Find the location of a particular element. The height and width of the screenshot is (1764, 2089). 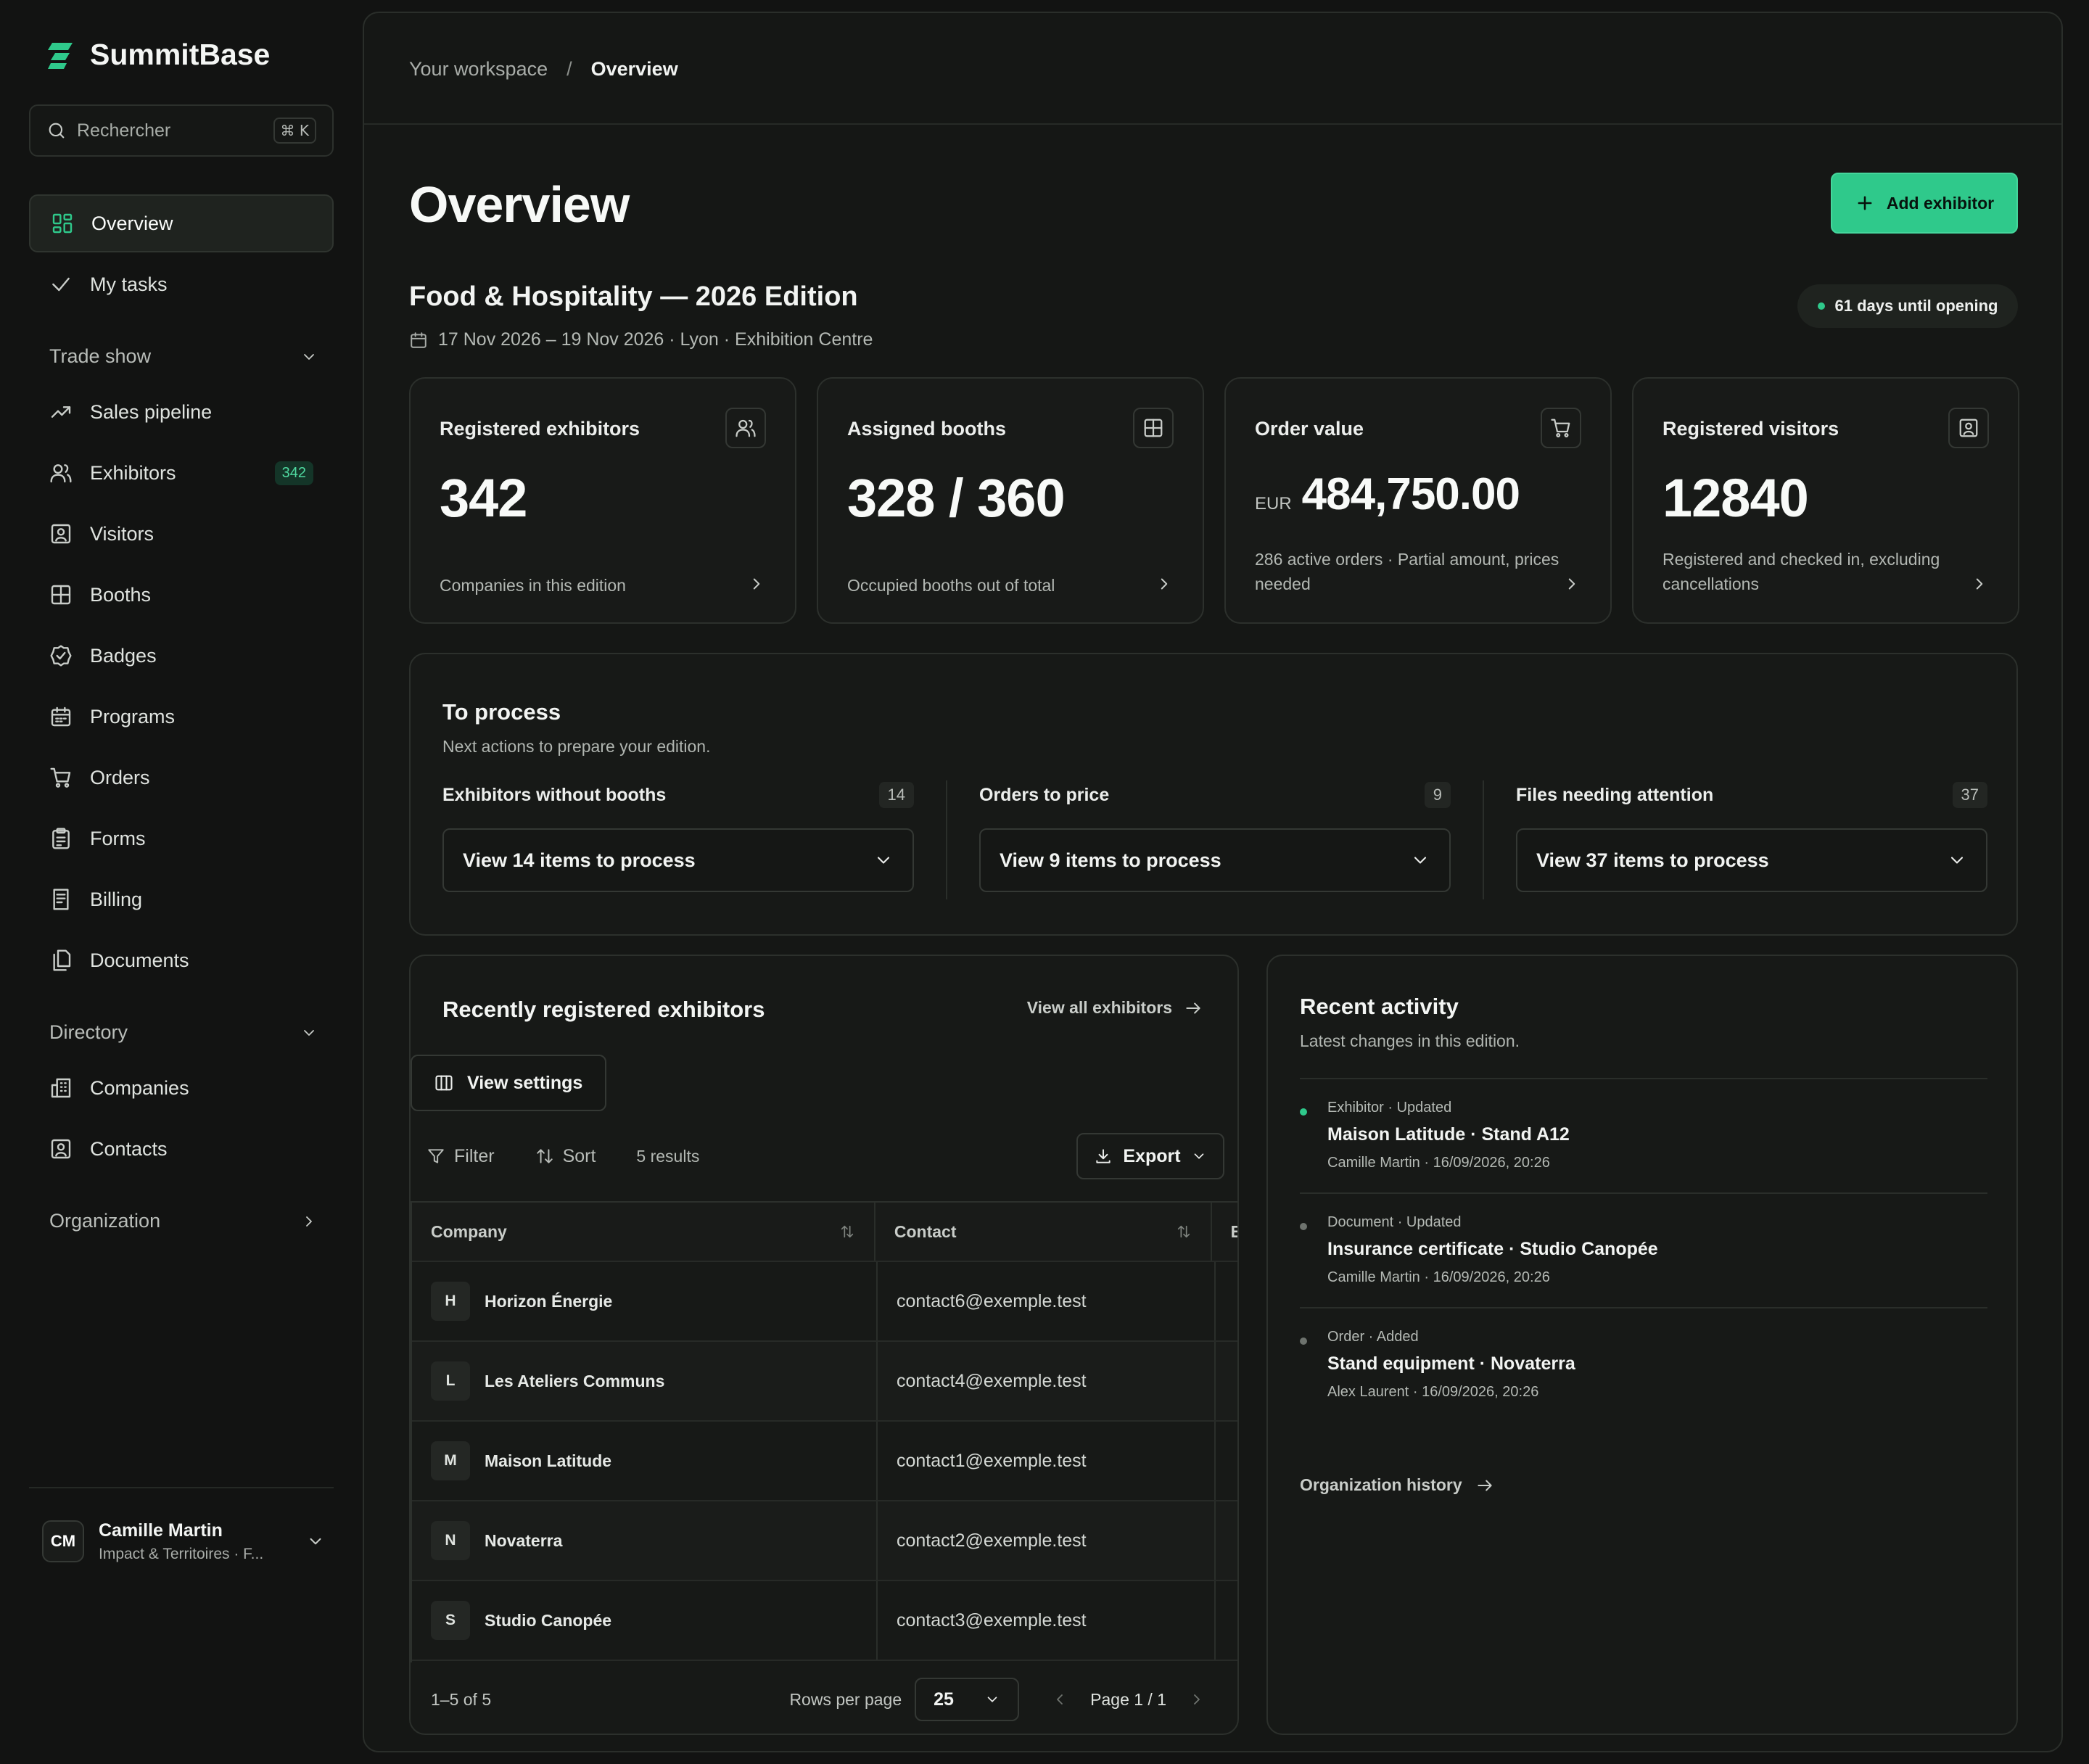

header-company: Company is located at coordinates (643, 1232).